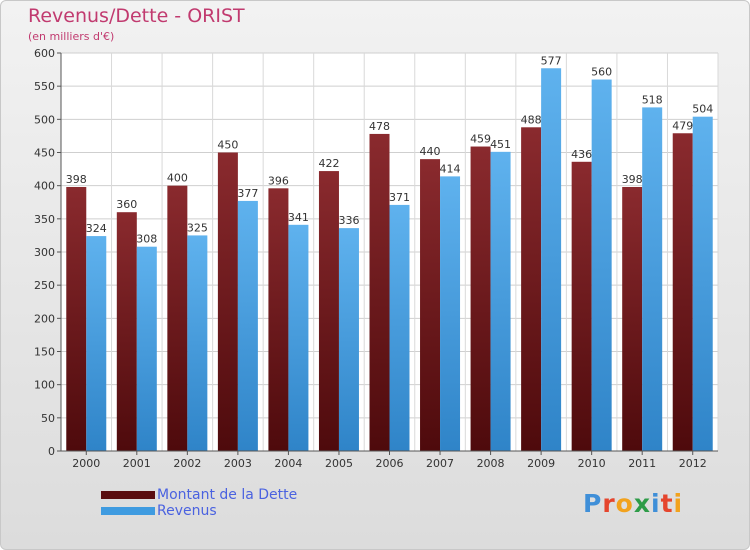 This screenshot has width=750, height=550. I want to click on chart-title: Revenus/Dette - ORIST, so click(136, 16).